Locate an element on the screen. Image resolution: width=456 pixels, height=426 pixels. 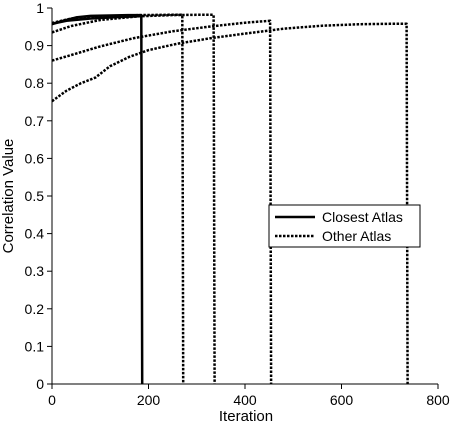
y-tick-label: 0 is located at coordinates (40, 384).